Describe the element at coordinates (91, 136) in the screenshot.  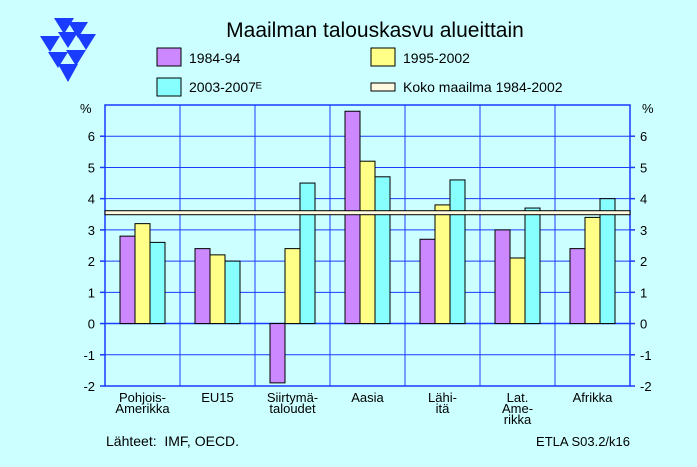
I see `y-tick-label-left: 6` at that location.